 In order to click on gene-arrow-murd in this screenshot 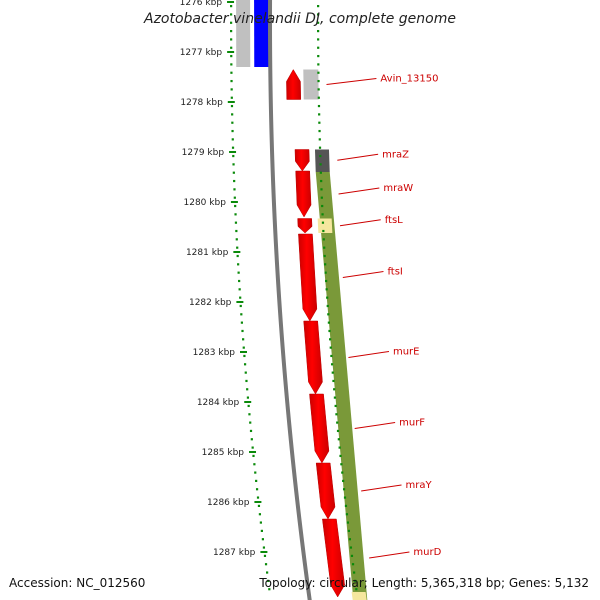, I will do `click(333, 558)`.